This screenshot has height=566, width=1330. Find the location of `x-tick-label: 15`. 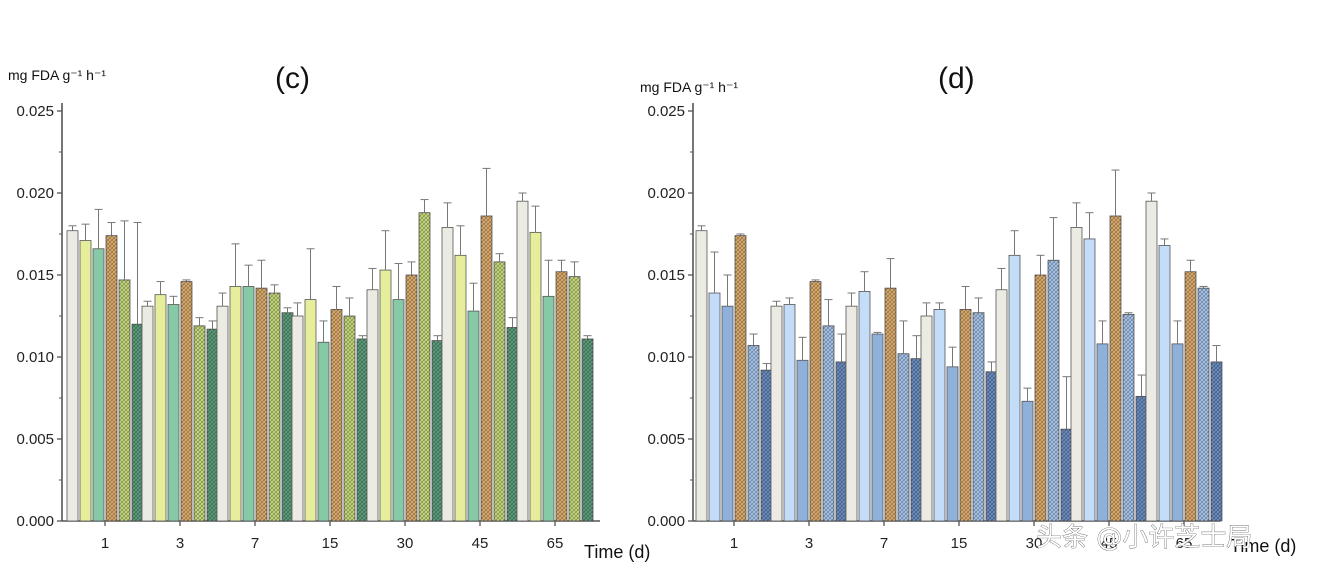

x-tick-label: 15 is located at coordinates (959, 543).